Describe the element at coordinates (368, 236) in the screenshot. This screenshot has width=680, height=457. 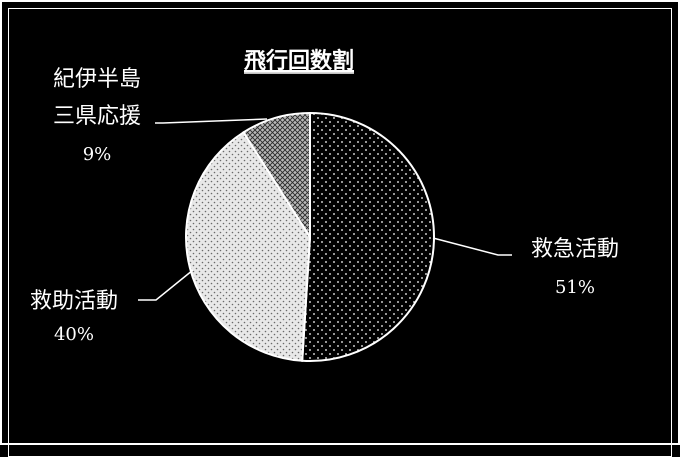
I see `pie-slice-kyukyu` at that location.